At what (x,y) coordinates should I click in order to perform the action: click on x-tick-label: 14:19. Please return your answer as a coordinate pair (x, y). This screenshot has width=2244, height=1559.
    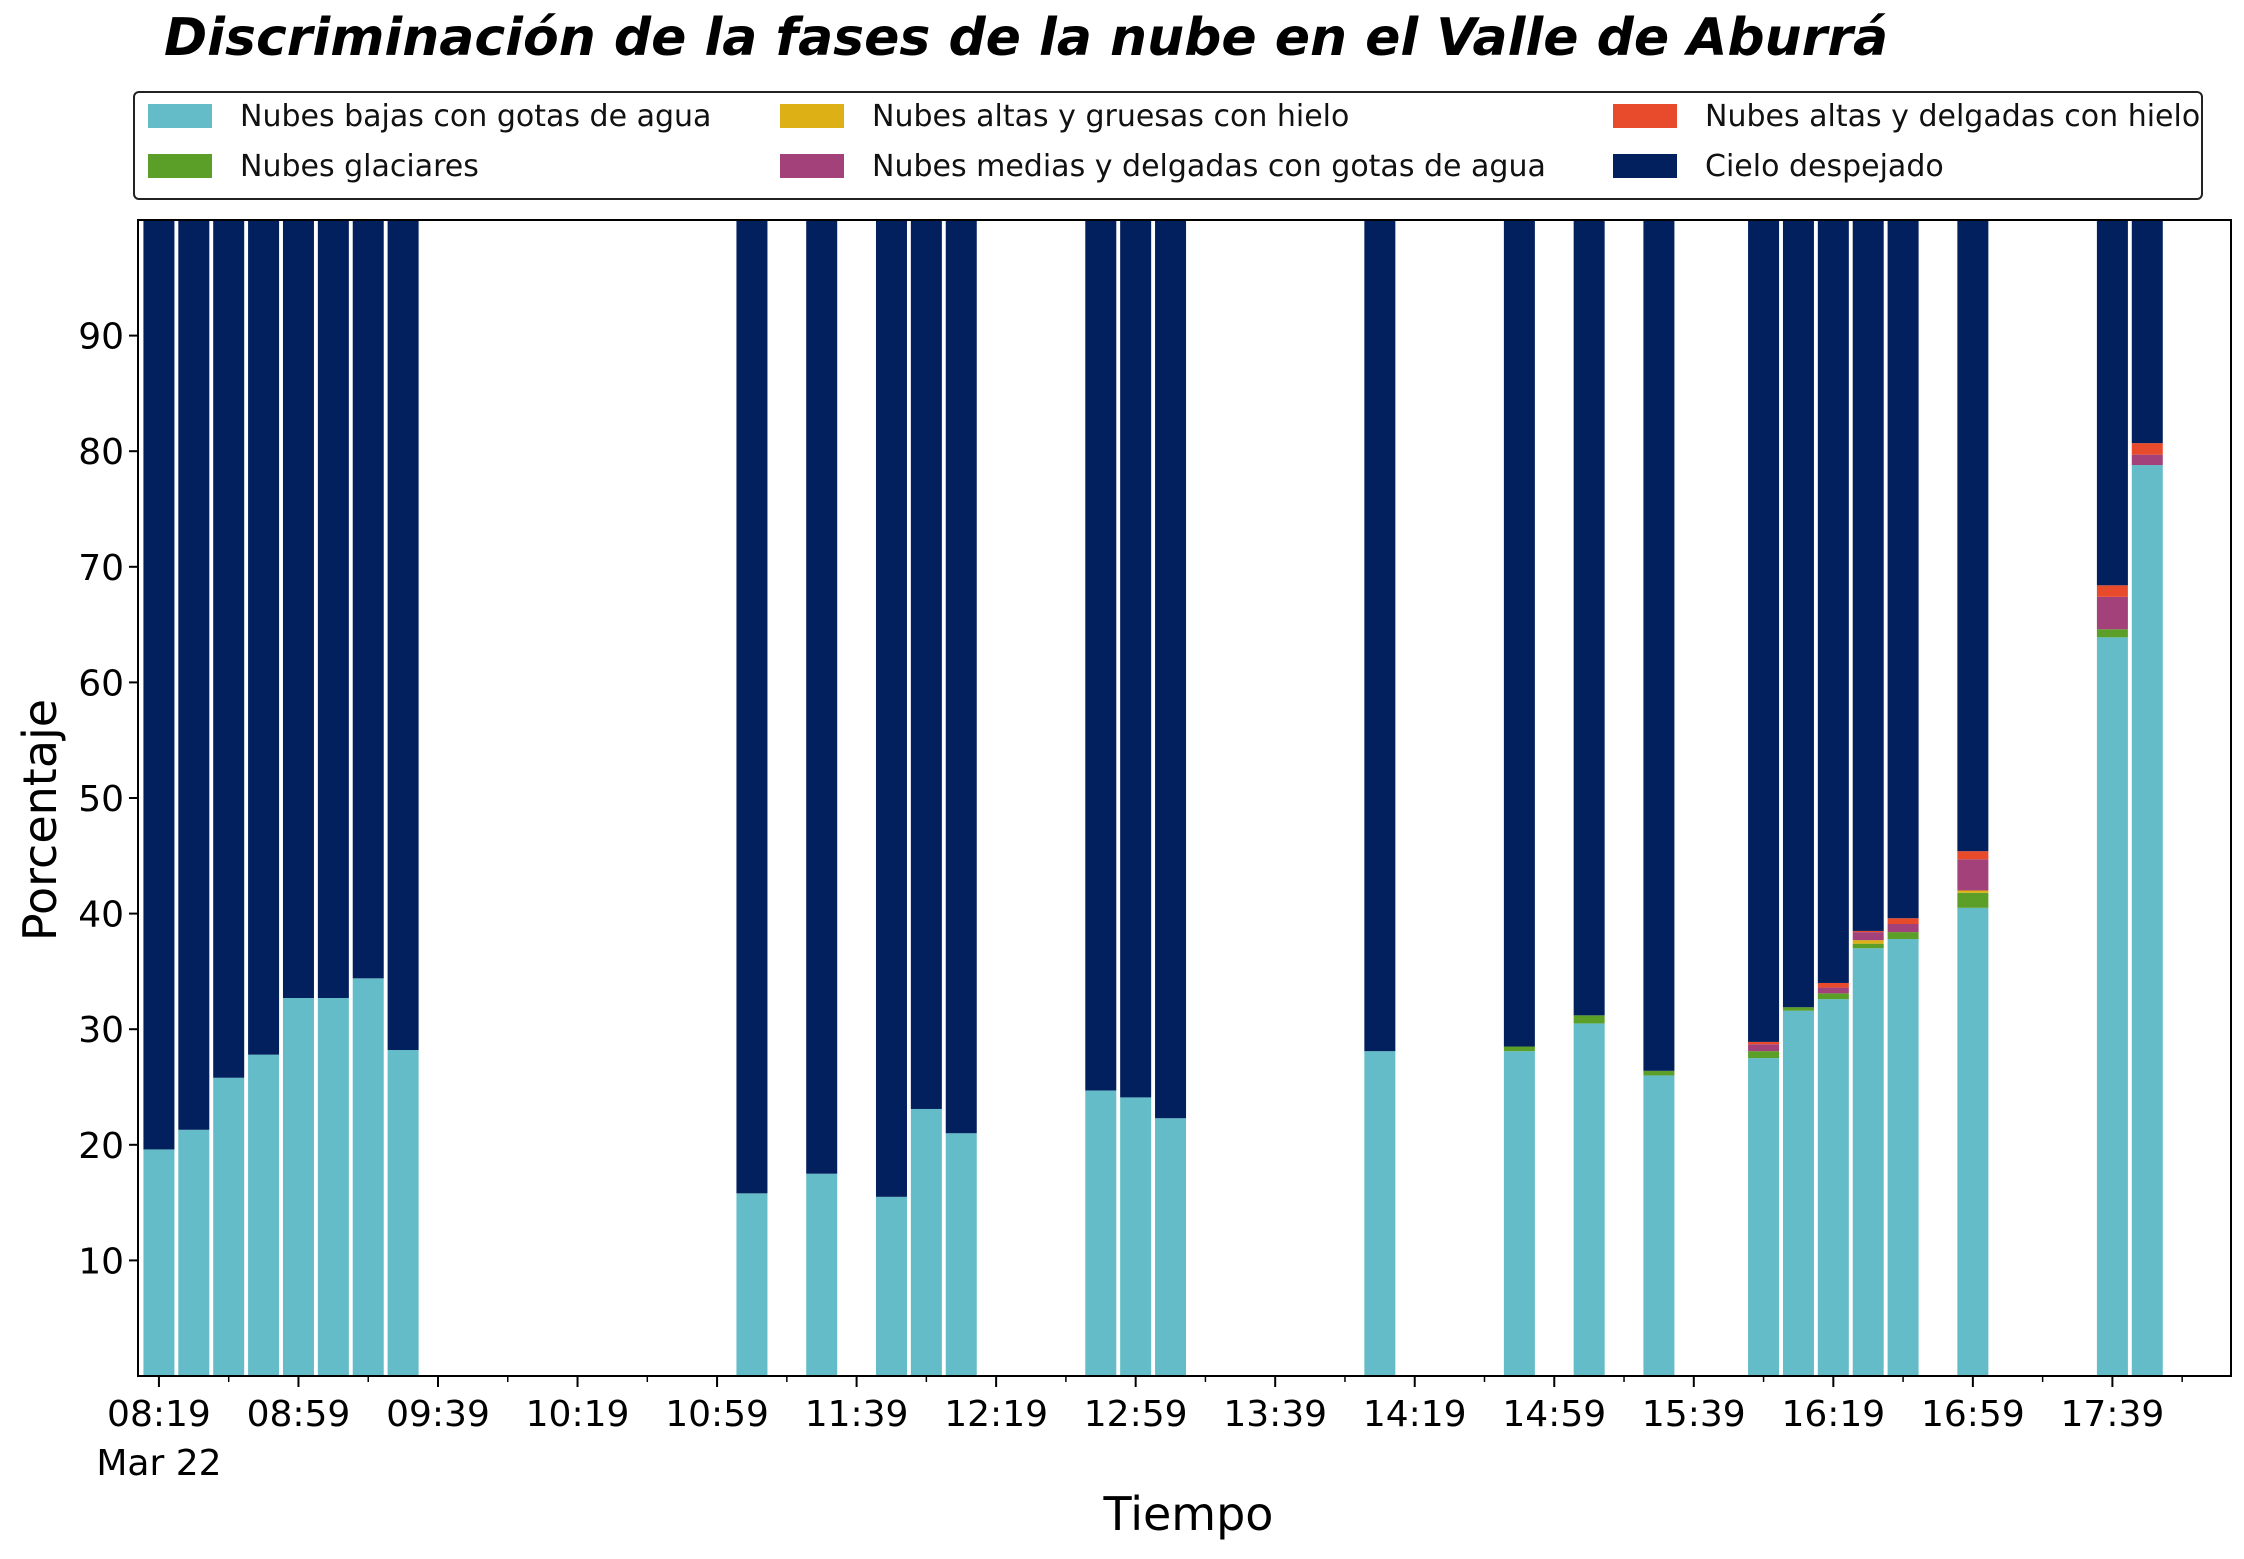
    Looking at the image, I should click on (1415, 1414).